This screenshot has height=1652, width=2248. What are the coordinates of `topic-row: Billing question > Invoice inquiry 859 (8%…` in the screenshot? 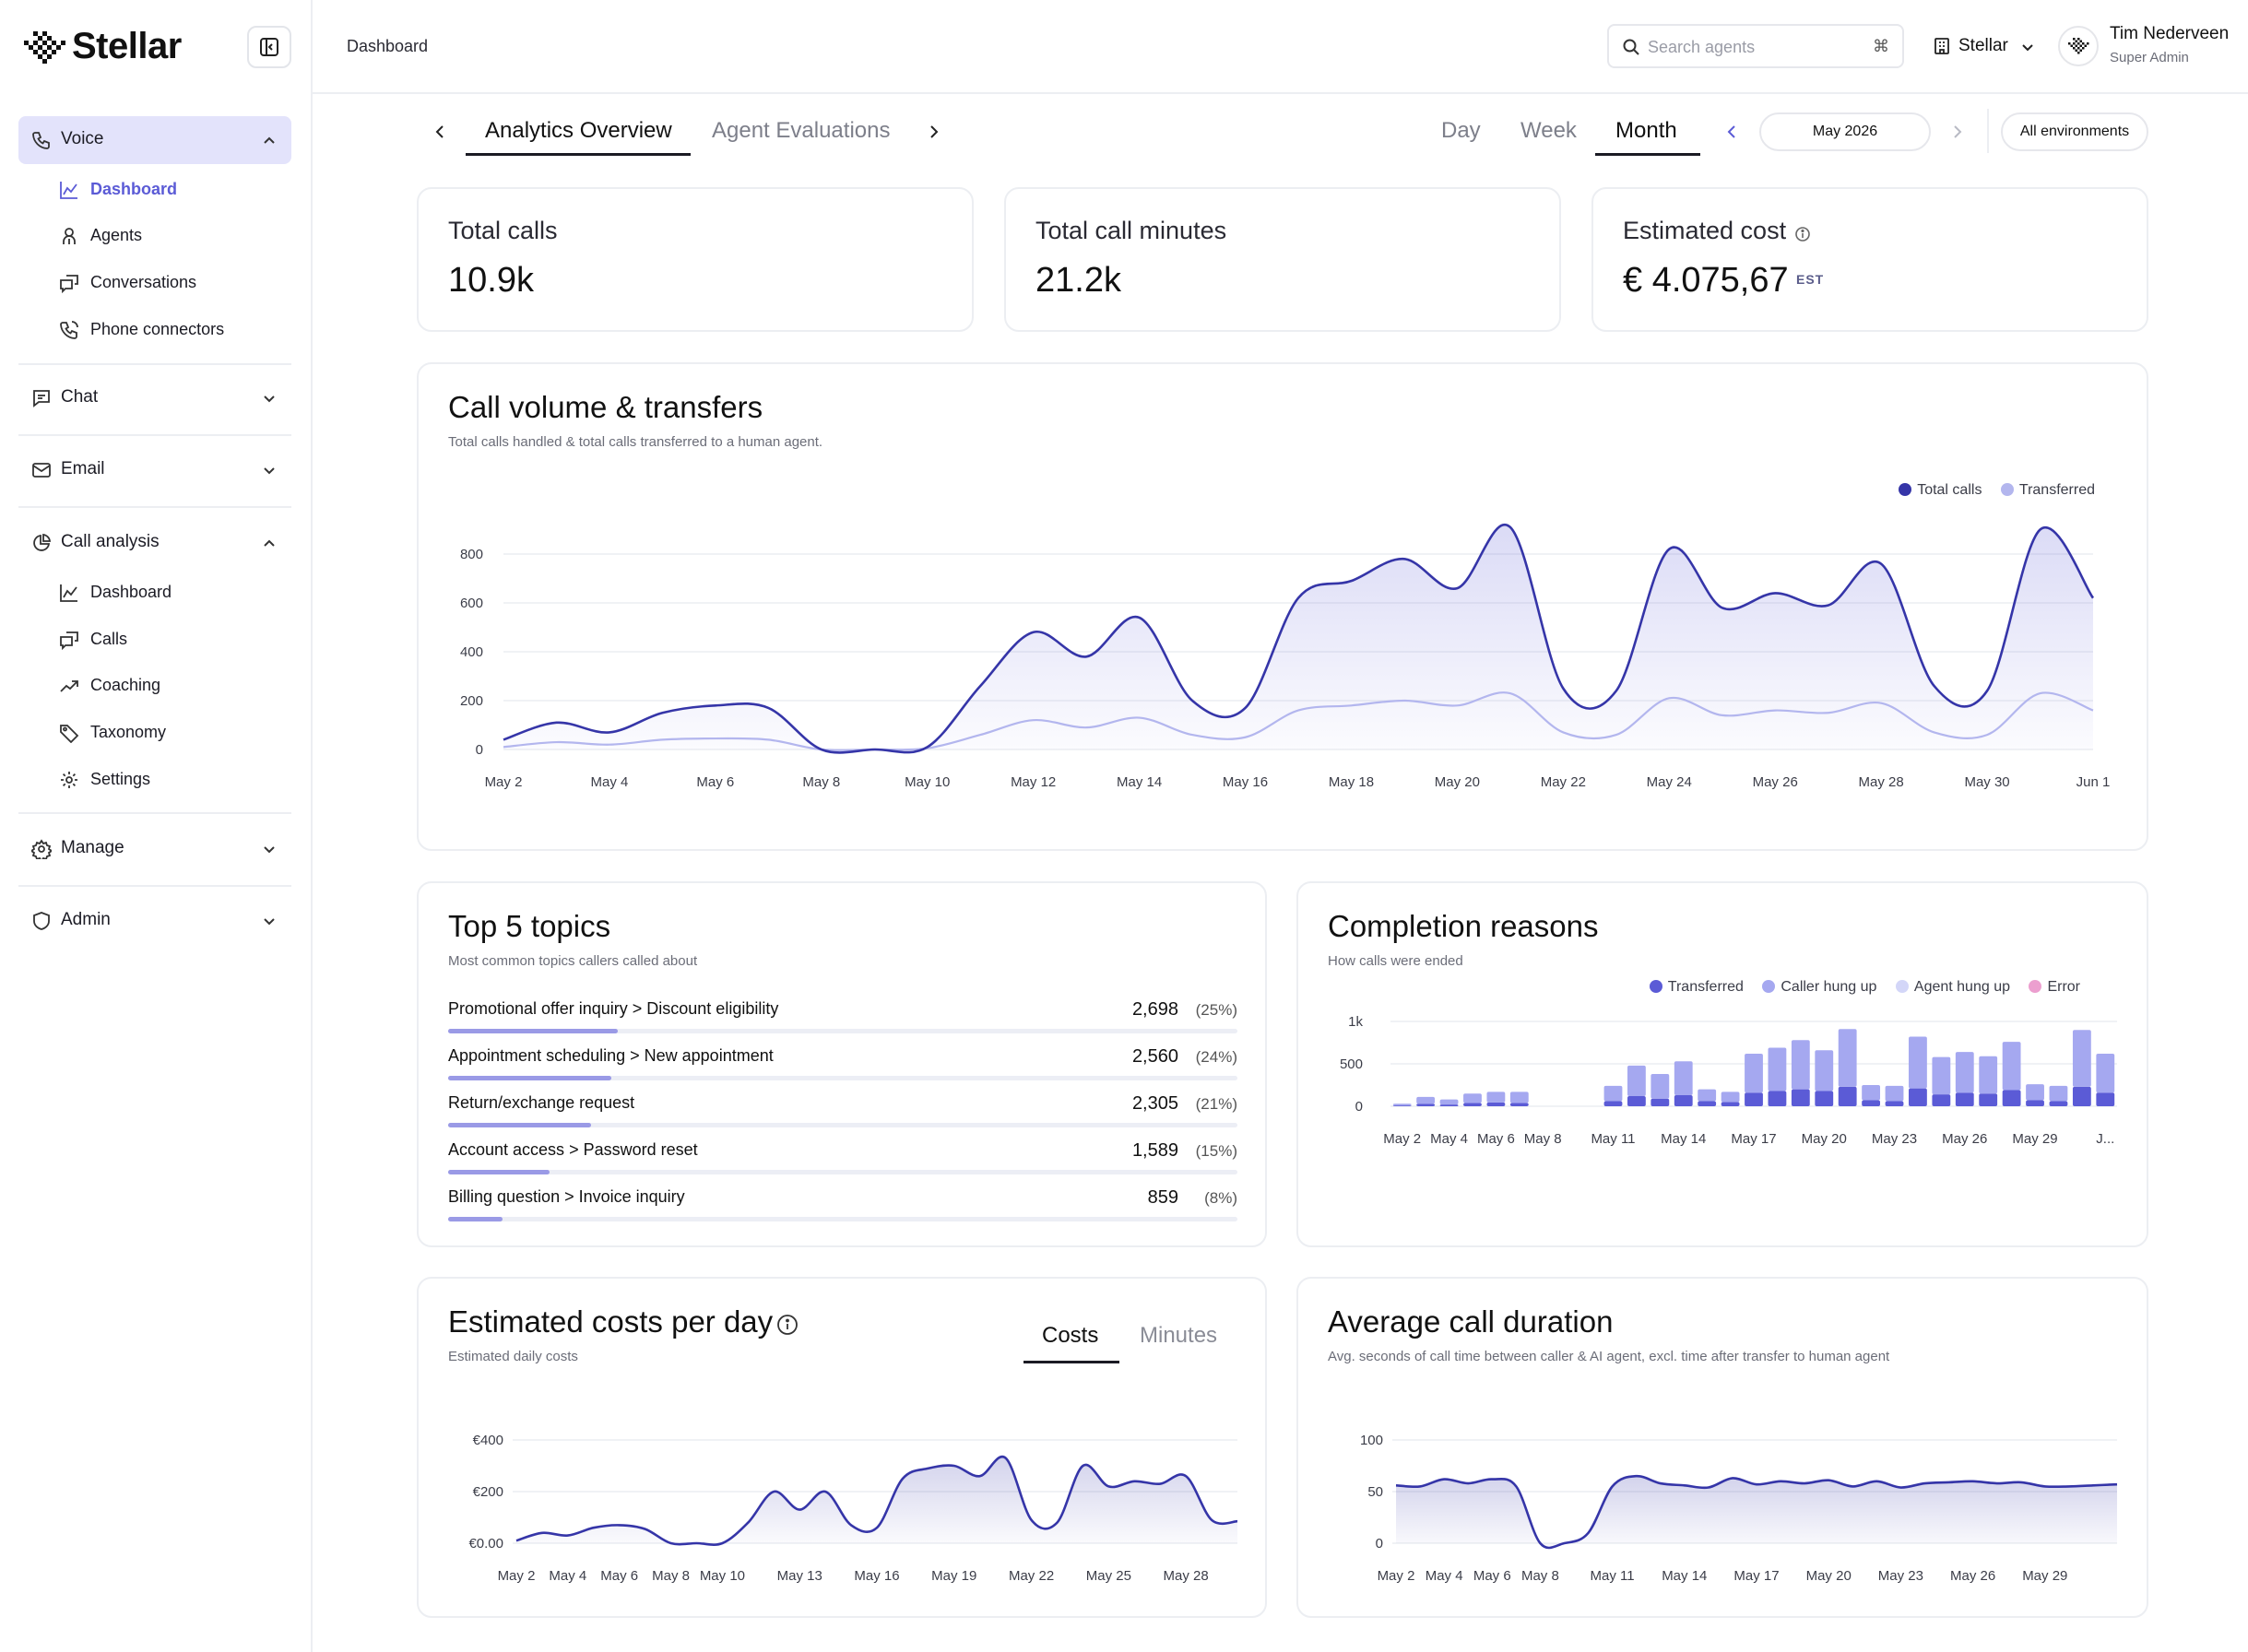 It's located at (843, 1210).